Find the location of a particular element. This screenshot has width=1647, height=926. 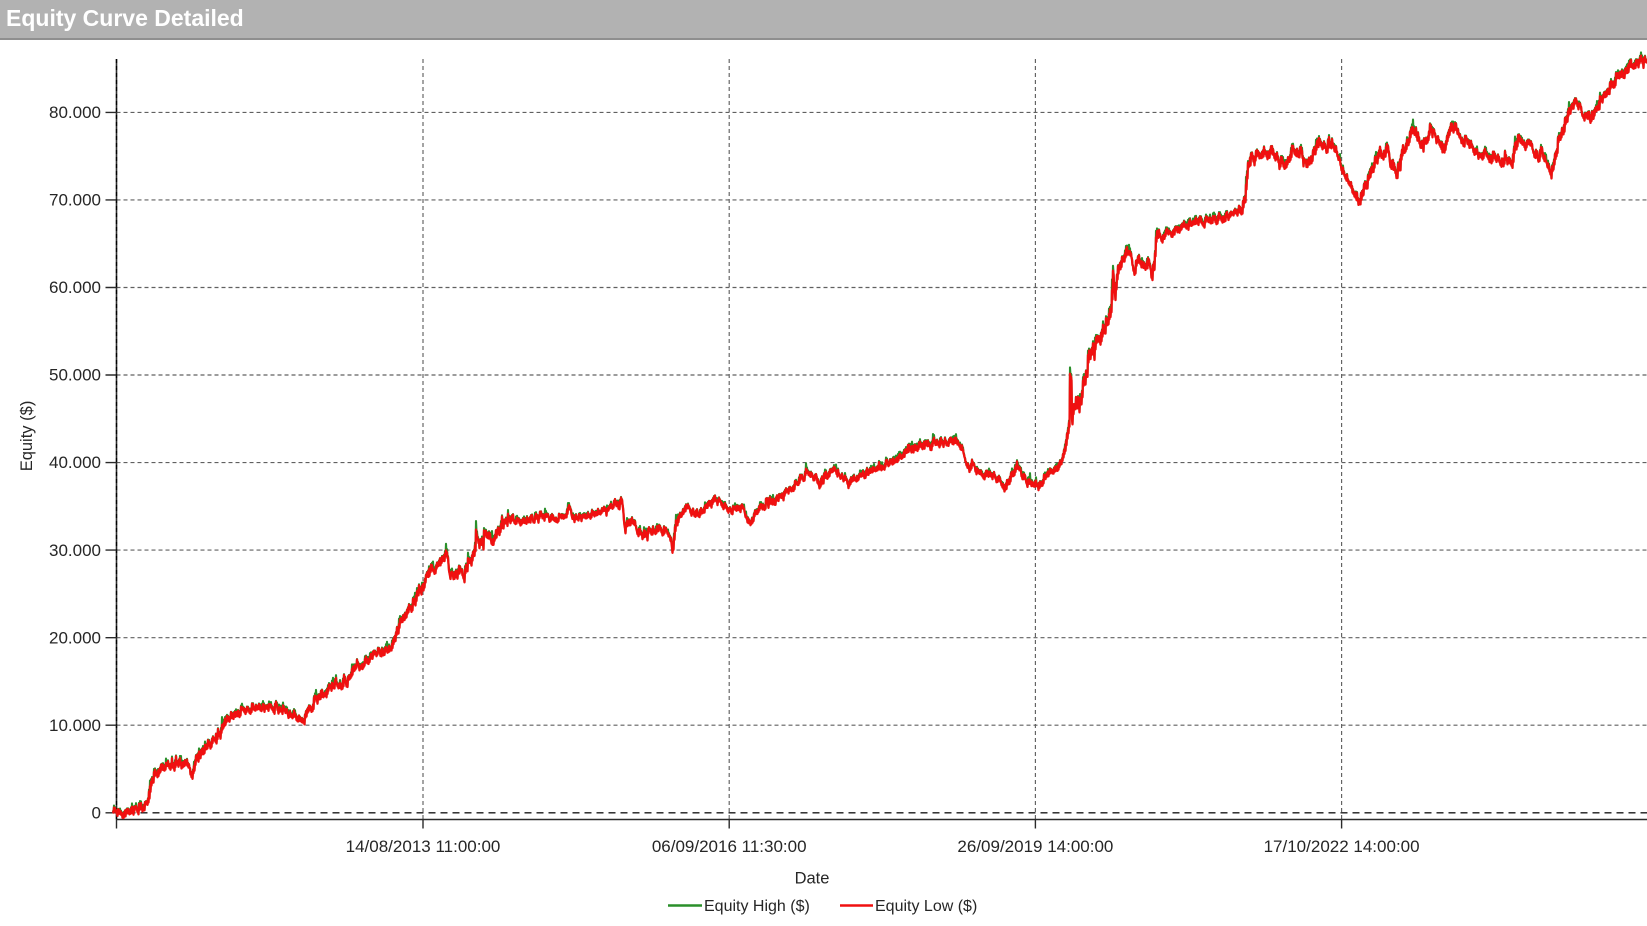

svg-text: Equity High ($) is located at coordinates (757, 906).